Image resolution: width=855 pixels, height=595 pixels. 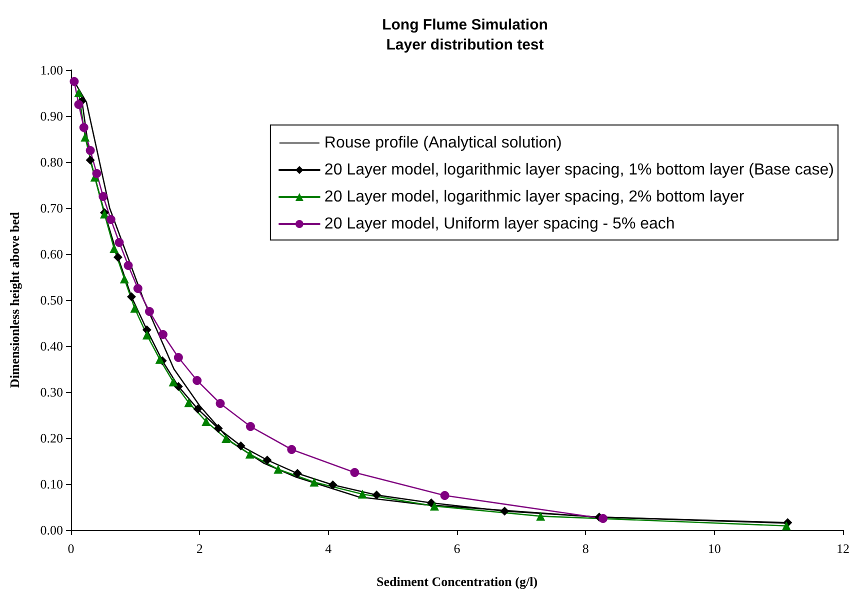 What do you see at coordinates (51, 392) in the screenshot?
I see `y-tick-label: 0.30` at bounding box center [51, 392].